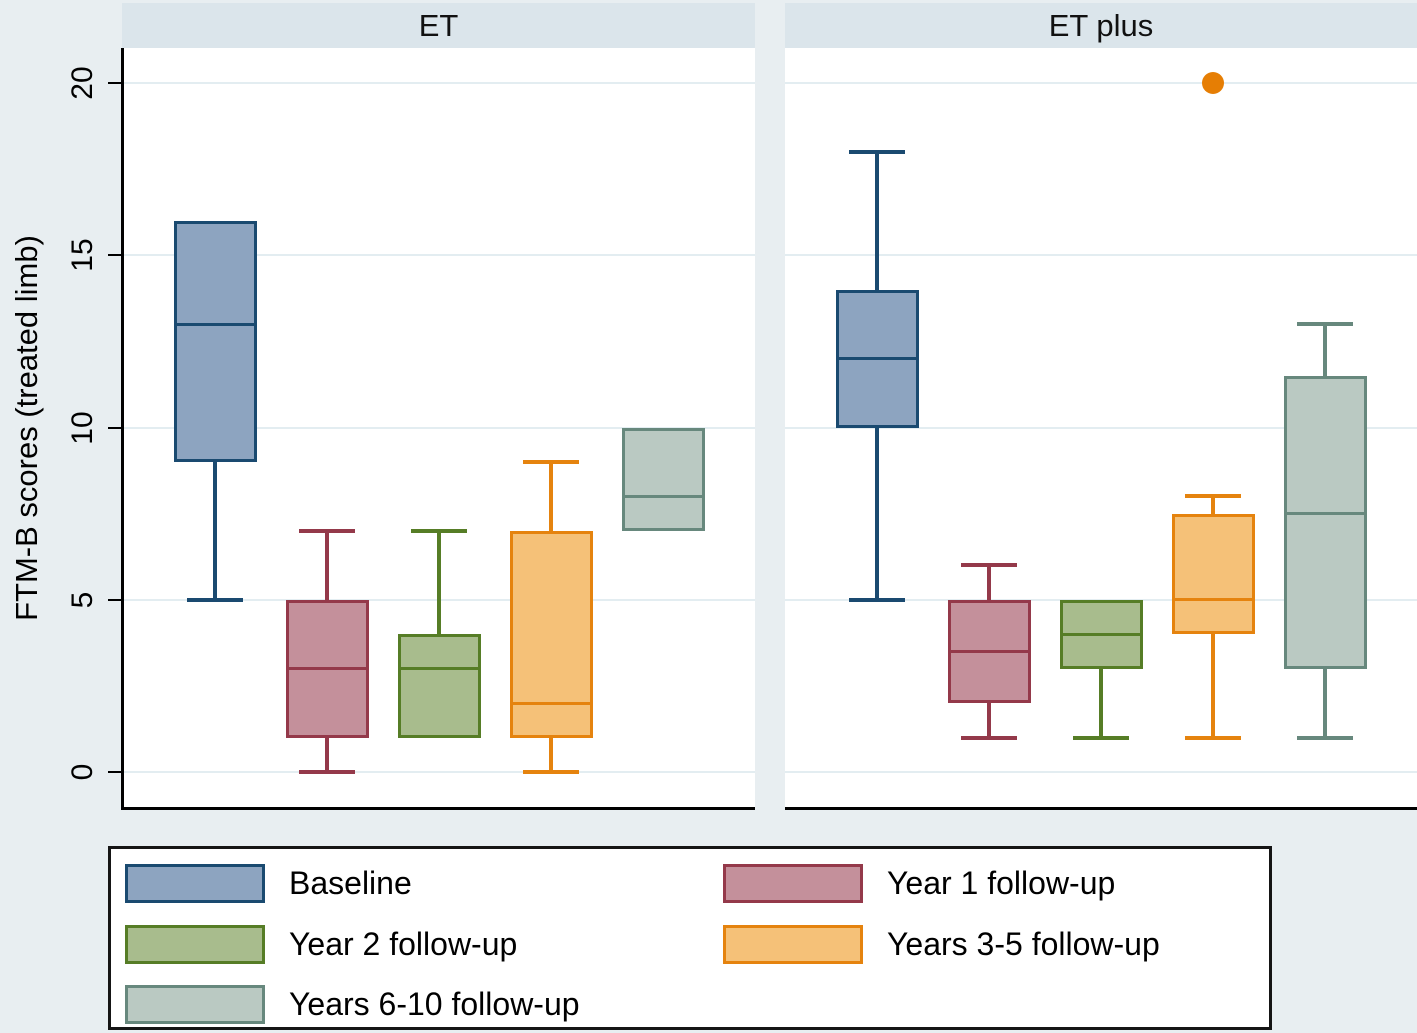  I want to click on outlier-point, so click(1213, 83).